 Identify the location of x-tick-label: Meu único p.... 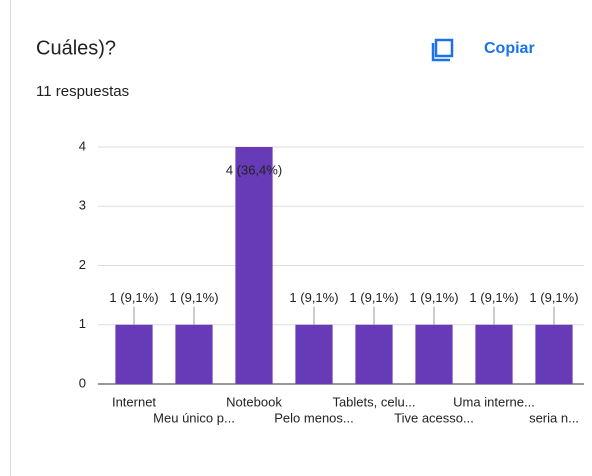
(194, 417).